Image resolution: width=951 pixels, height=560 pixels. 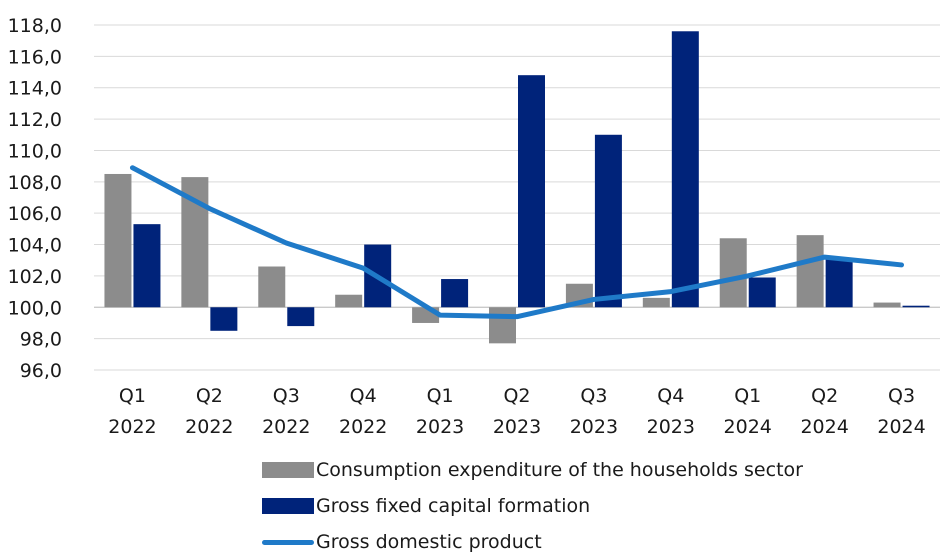 I want to click on legend-swatch-gdp, so click(x=288, y=542).